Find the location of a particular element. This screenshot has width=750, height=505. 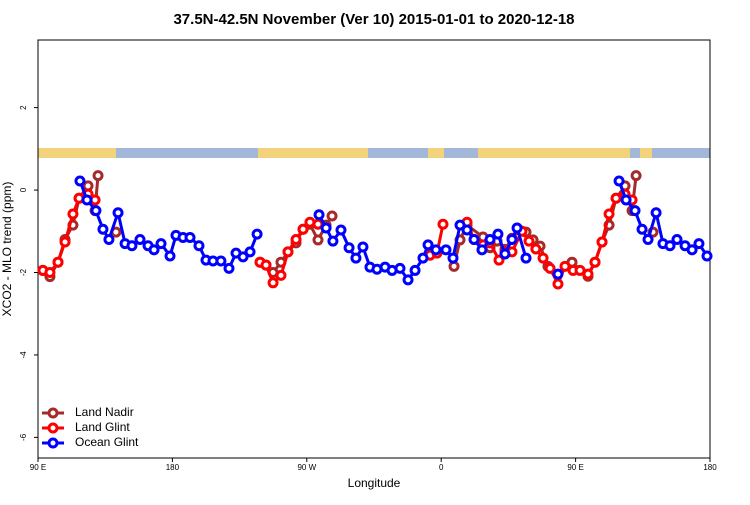

legend-label: Land Glint is located at coordinates (102, 427).